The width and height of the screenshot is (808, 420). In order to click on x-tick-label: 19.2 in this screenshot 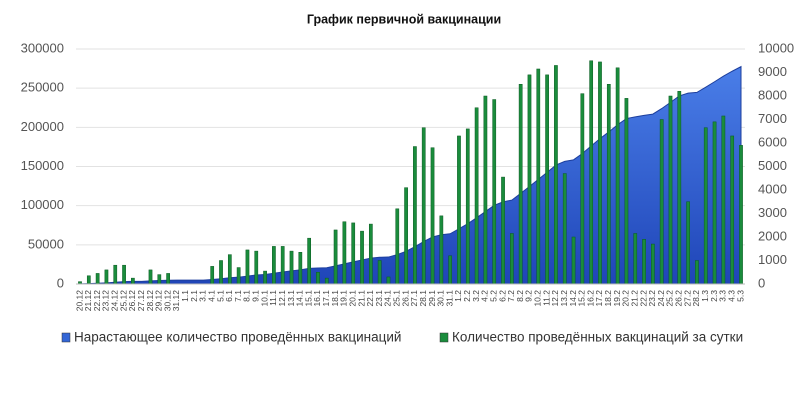, I will do `click(617, 298)`.